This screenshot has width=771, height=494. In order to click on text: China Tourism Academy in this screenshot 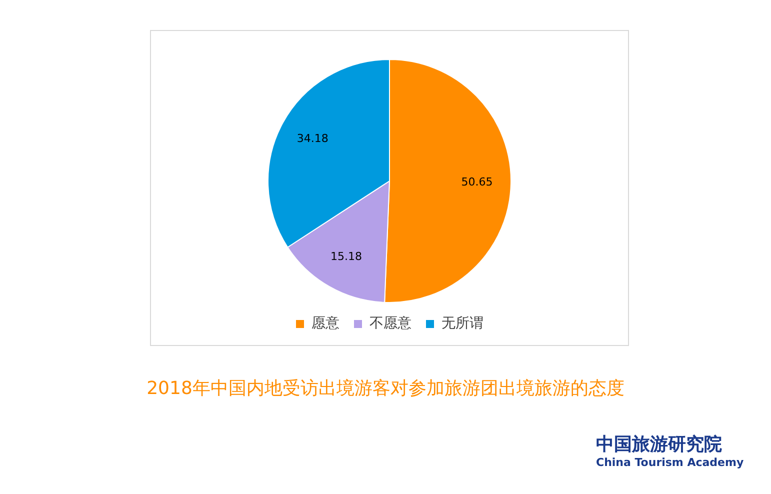, I will do `click(670, 462)`.